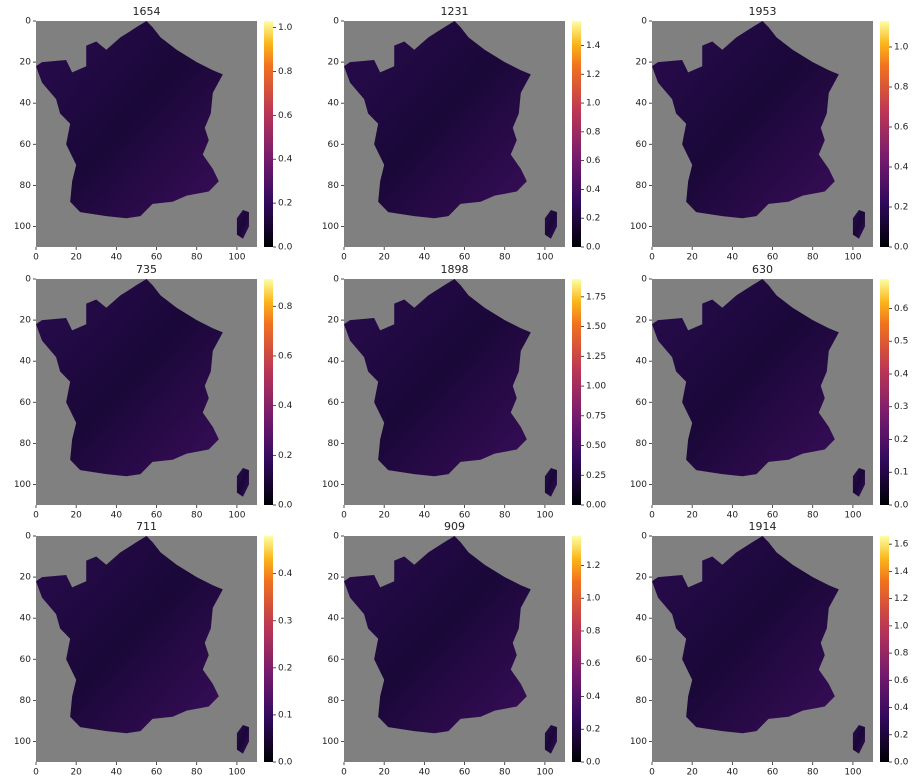 The height and width of the screenshot is (776, 915). Describe the element at coordinates (285, 621) in the screenshot. I see `colorbar-tick-label: 0.3` at that location.